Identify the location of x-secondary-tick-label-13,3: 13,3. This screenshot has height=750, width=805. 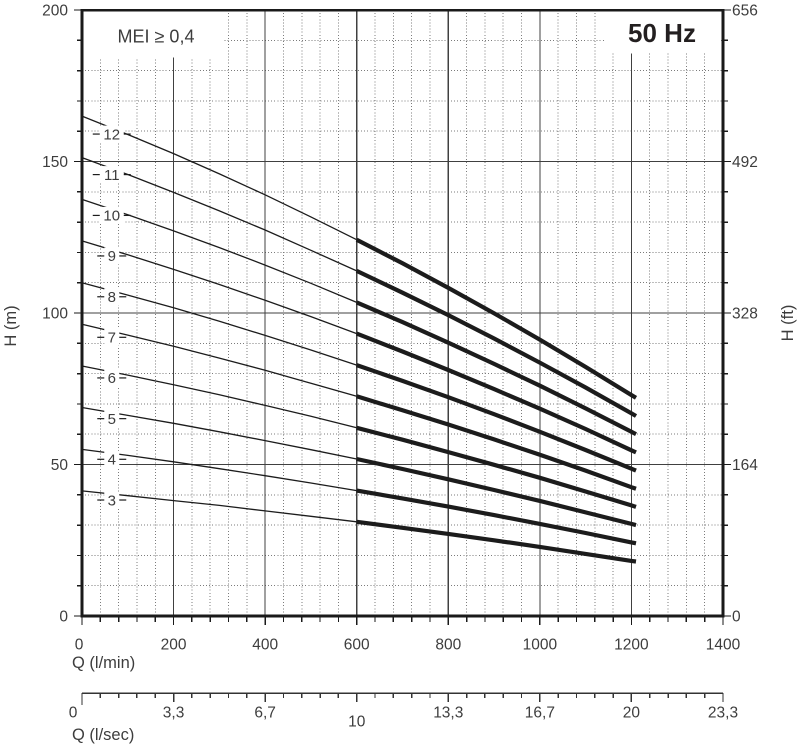
(448, 712).